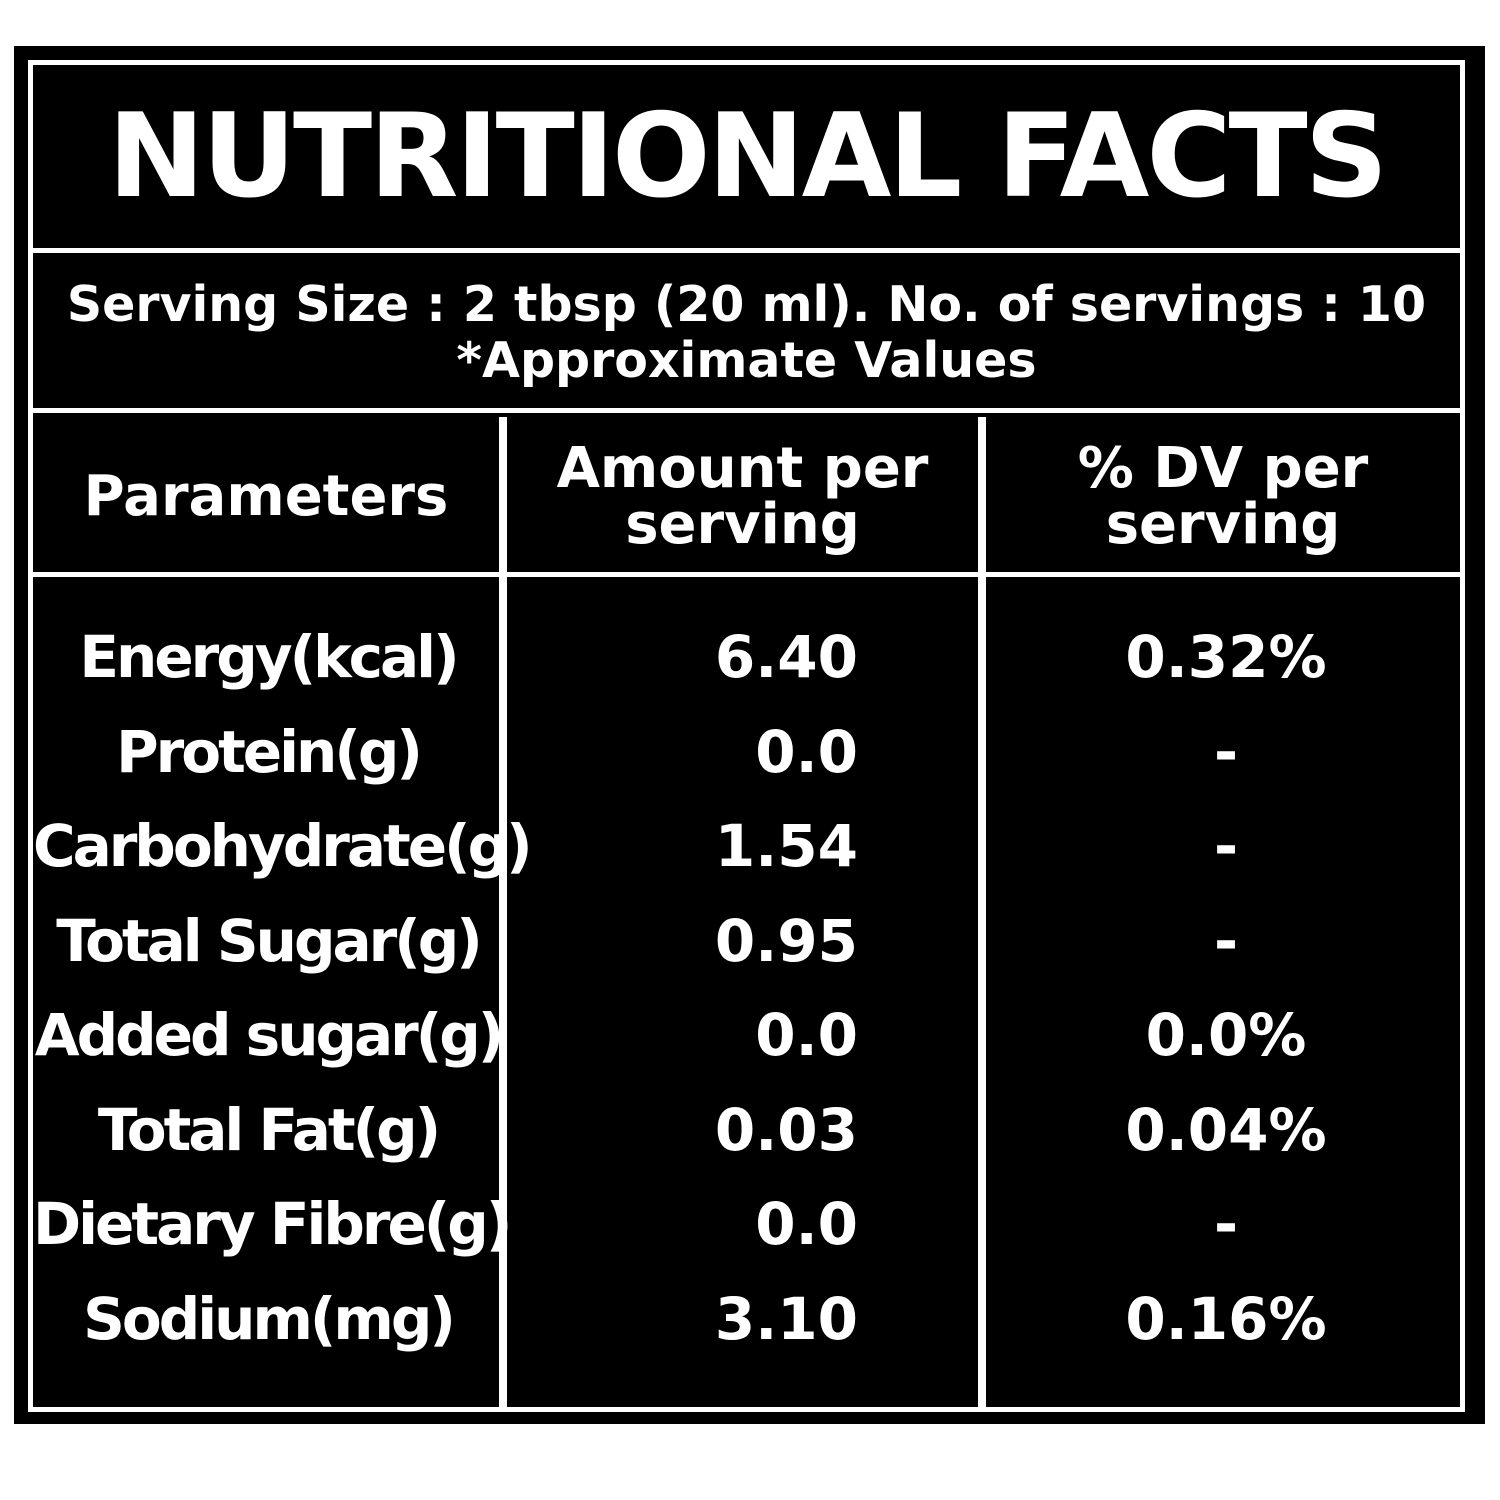 This screenshot has width=1500, height=1500. I want to click on header-dv-per-serving: % DV per serving, so click(1223, 497).